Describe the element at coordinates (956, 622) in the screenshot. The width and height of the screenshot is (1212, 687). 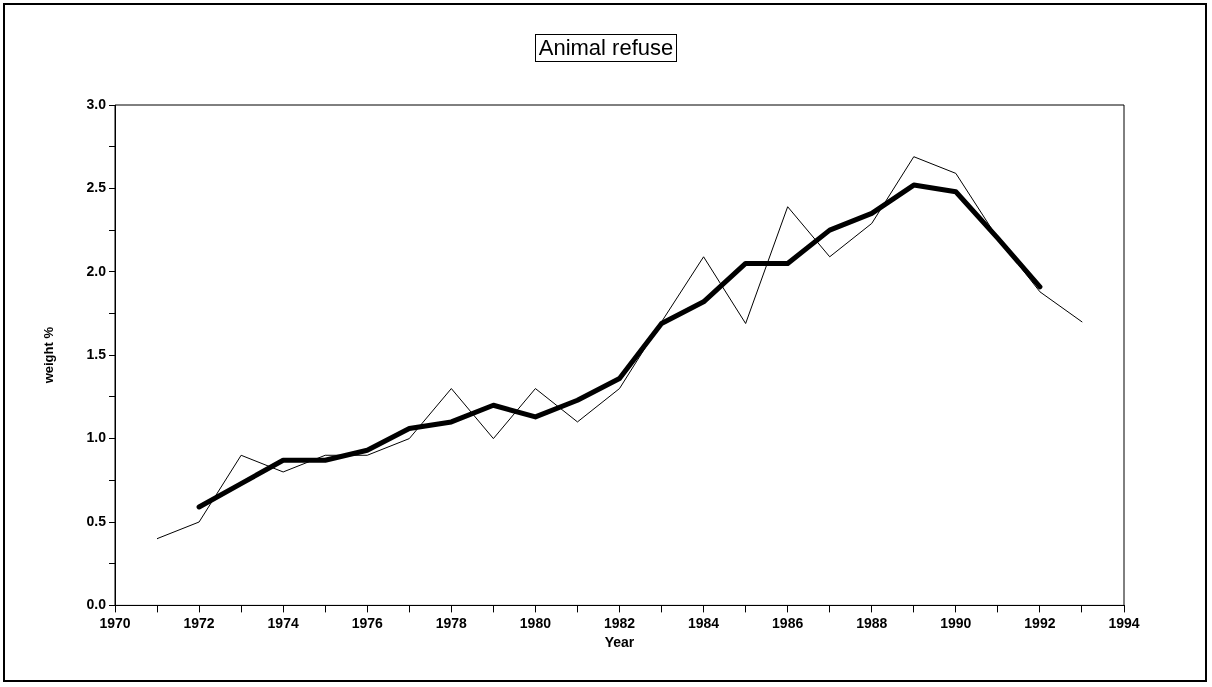
I see `x-tick-label: 1990` at that location.